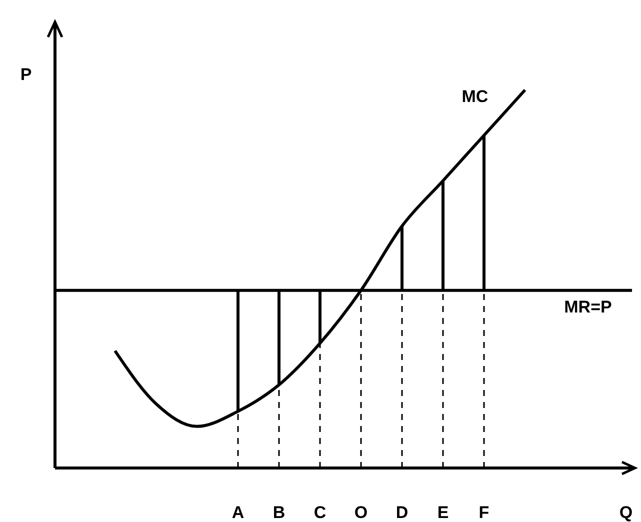 The width and height of the screenshot is (641, 522). What do you see at coordinates (26, 74) in the screenshot?
I see `y-axis-title: P` at bounding box center [26, 74].